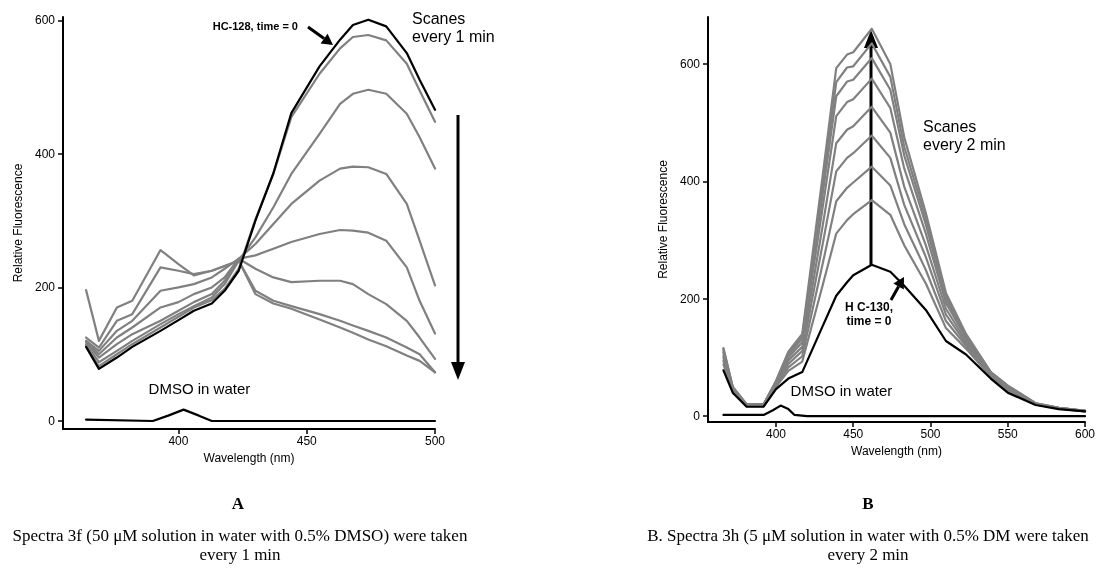 This screenshot has height=576, width=1108. What do you see at coordinates (454, 28) in the screenshot?
I see `annotation: Scanes every 1 min` at bounding box center [454, 28].